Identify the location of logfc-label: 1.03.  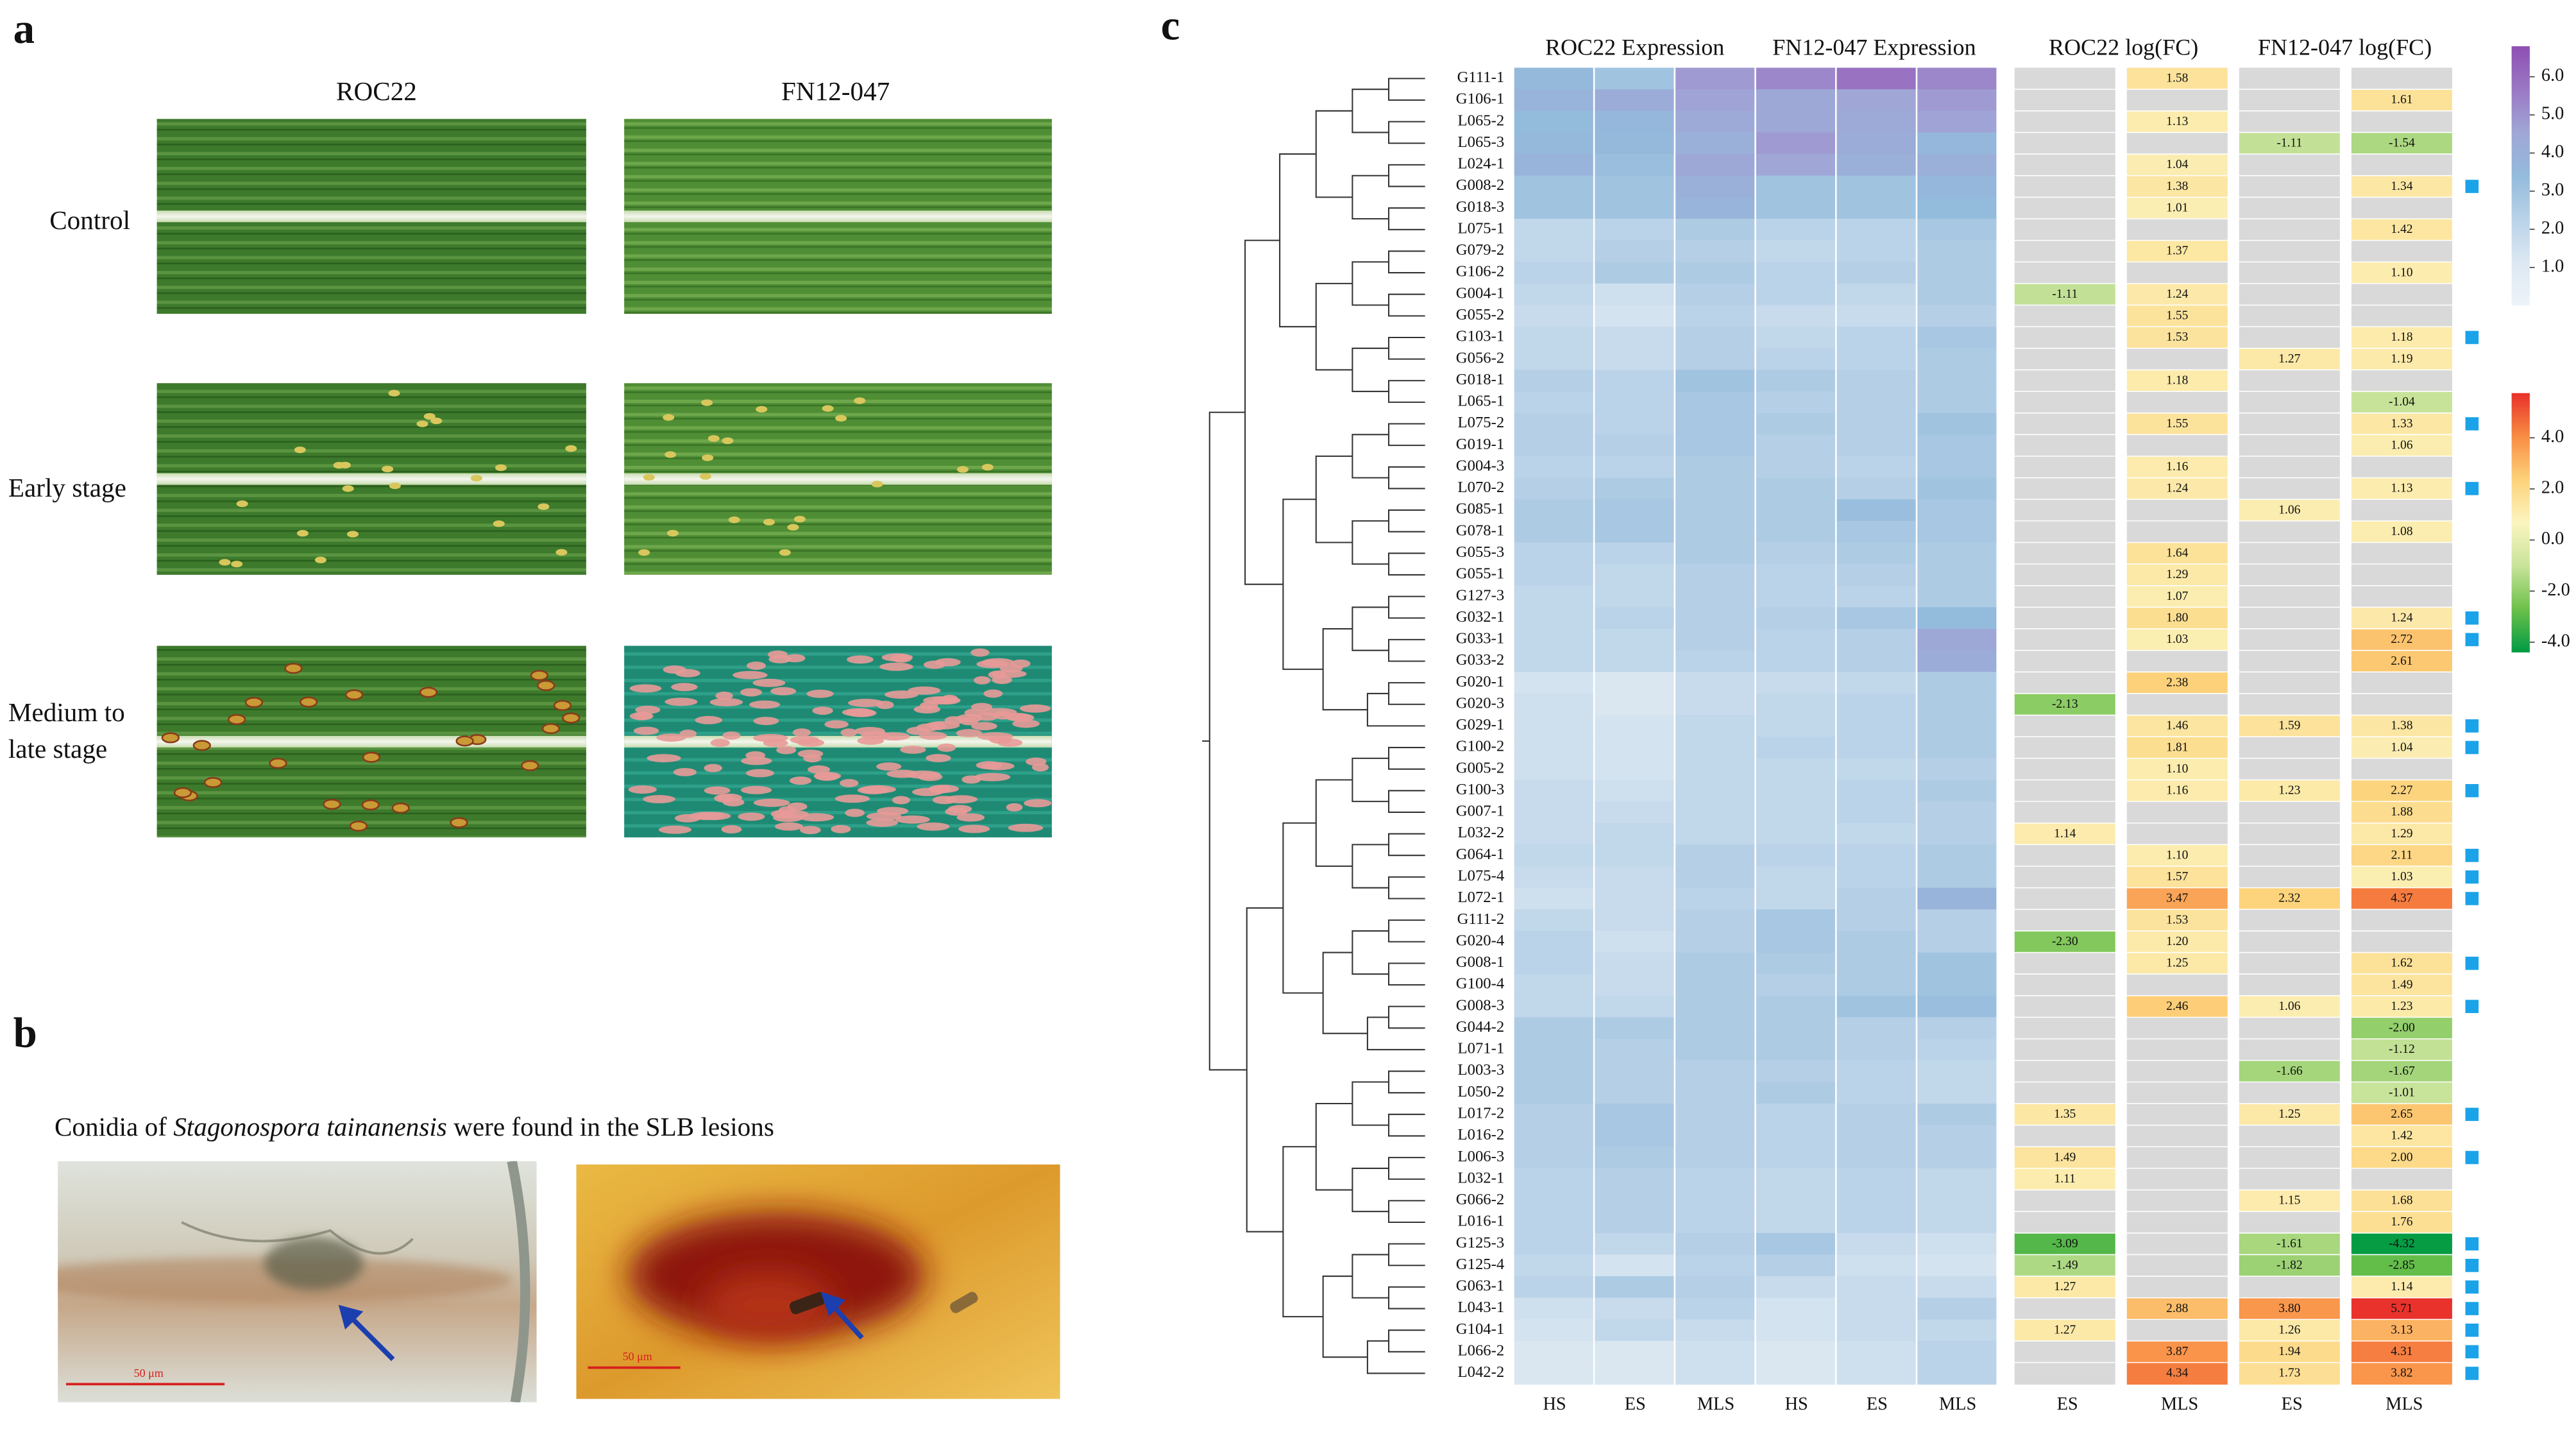
(2401, 877).